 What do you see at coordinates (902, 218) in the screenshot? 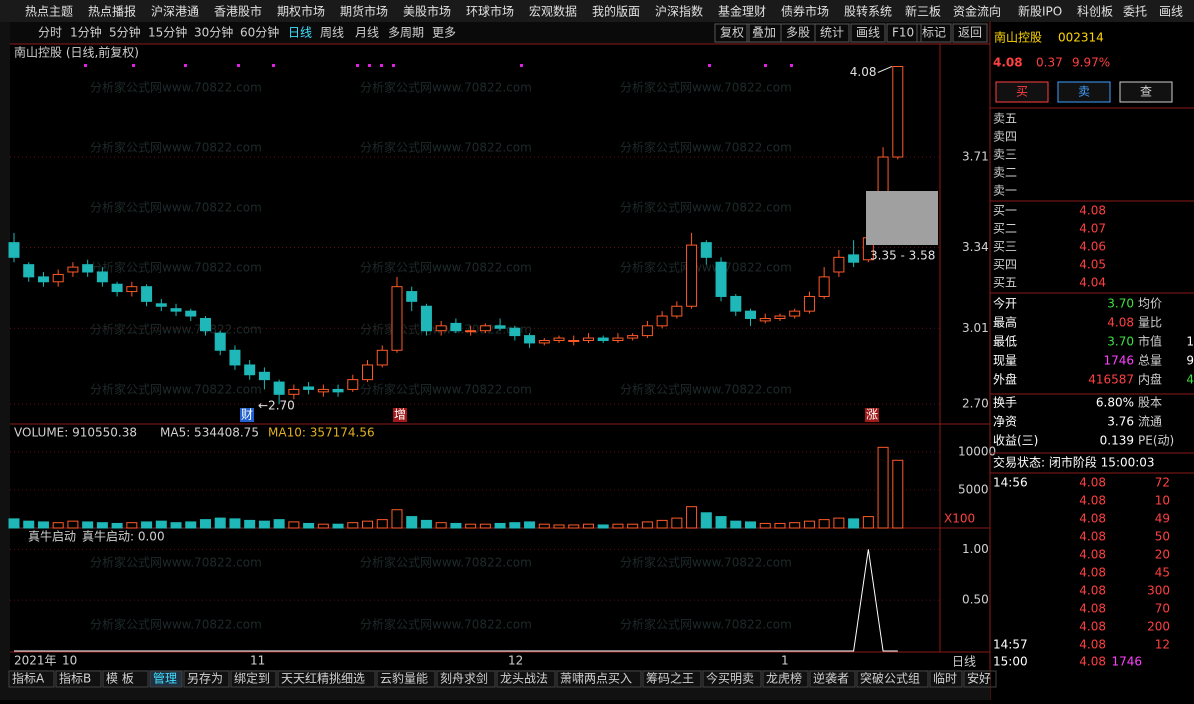
I see `range-box` at bounding box center [902, 218].